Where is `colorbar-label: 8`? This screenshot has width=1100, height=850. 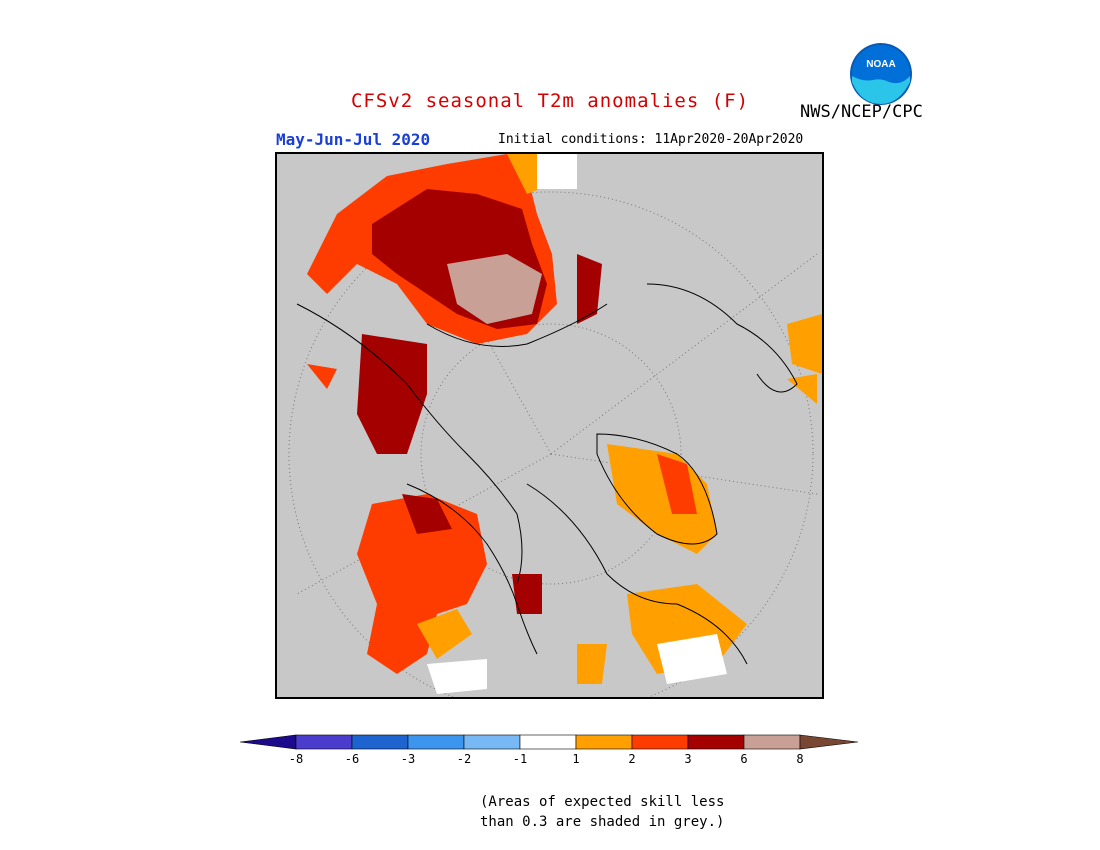
colorbar-label: 8 is located at coordinates (800, 759).